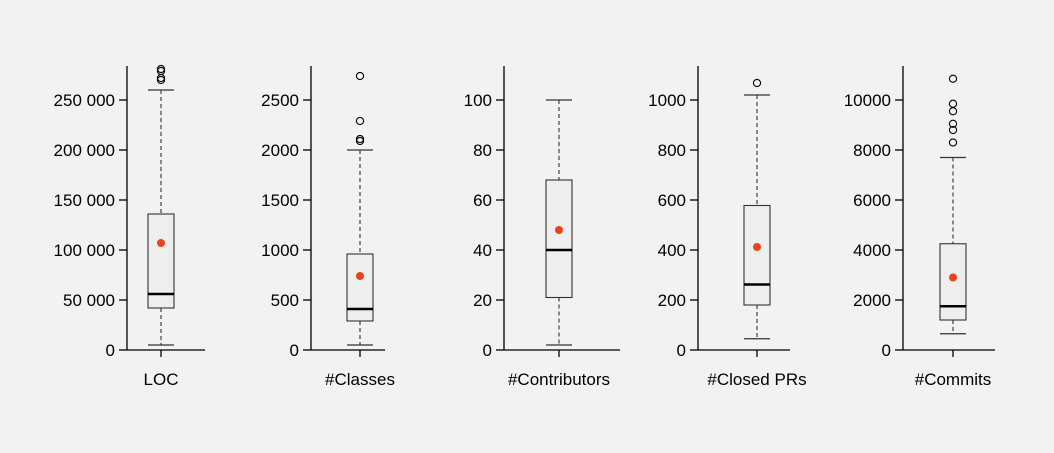 This screenshot has width=1054, height=453. What do you see at coordinates (285, 300) in the screenshot?
I see `y-tick-label: 500` at bounding box center [285, 300].